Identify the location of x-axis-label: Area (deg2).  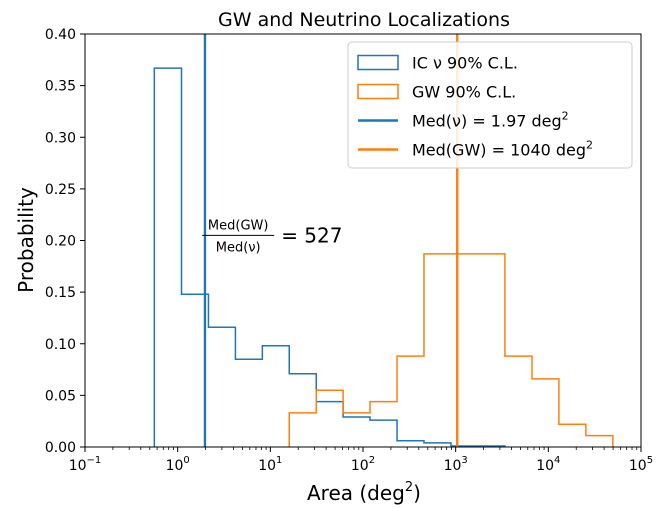
(364, 492).